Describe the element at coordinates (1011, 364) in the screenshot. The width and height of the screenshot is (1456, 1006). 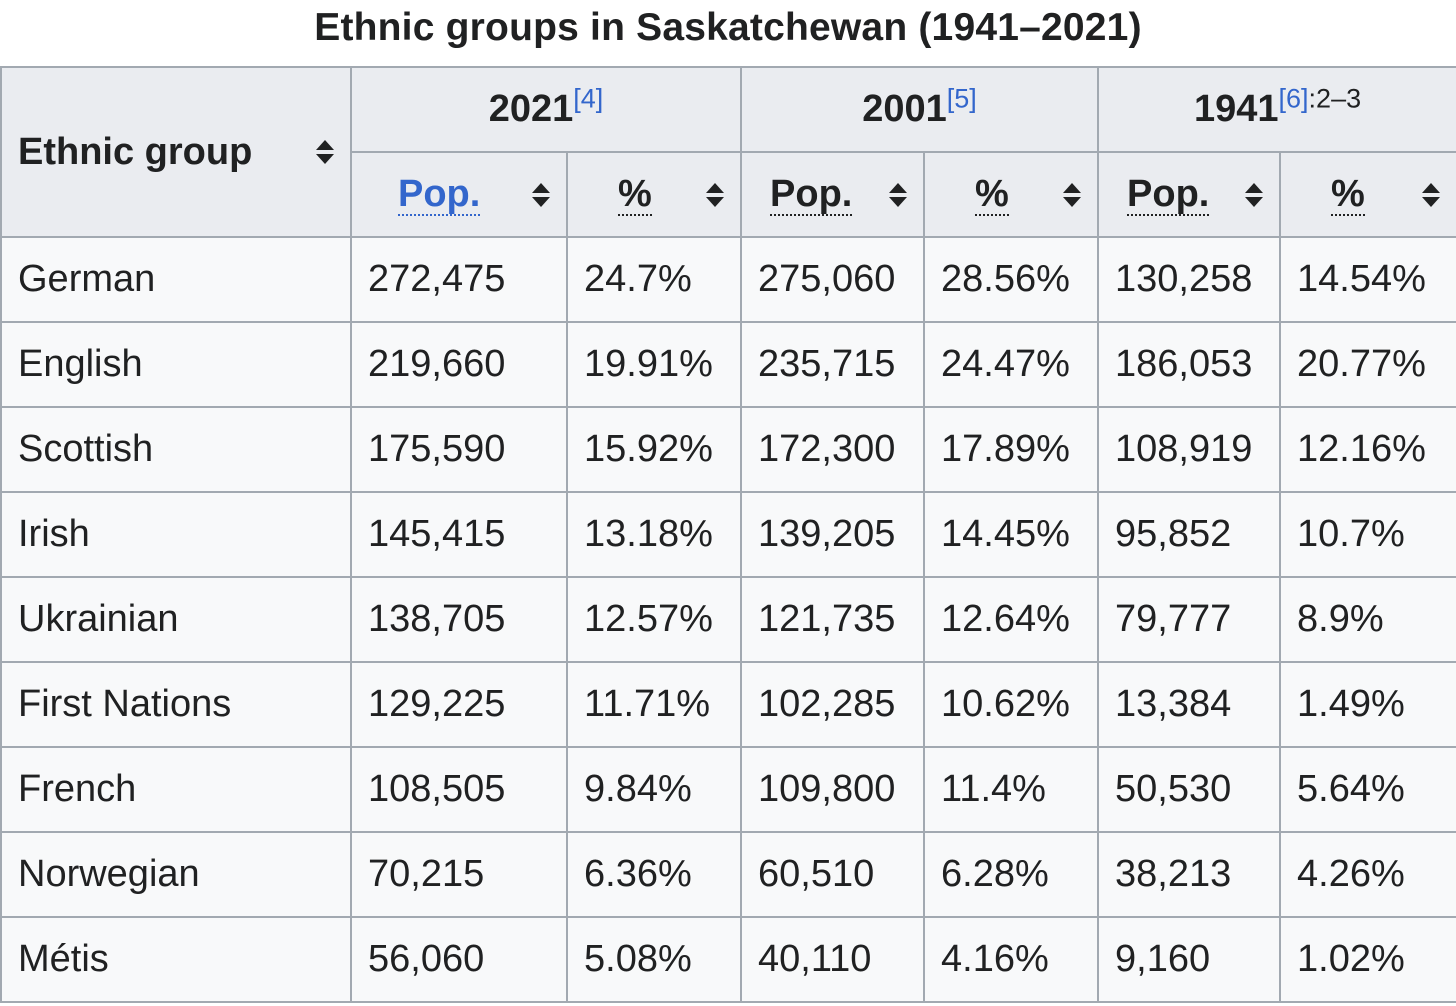
I see `pct-2001-cell: 24.47%` at that location.